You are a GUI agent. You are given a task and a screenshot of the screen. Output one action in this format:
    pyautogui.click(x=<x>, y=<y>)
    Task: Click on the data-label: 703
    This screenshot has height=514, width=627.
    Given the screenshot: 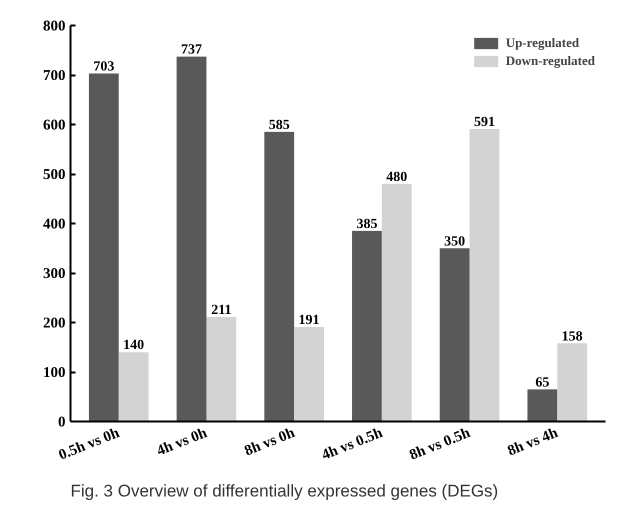 What is the action you would take?
    pyautogui.click(x=103, y=67)
    